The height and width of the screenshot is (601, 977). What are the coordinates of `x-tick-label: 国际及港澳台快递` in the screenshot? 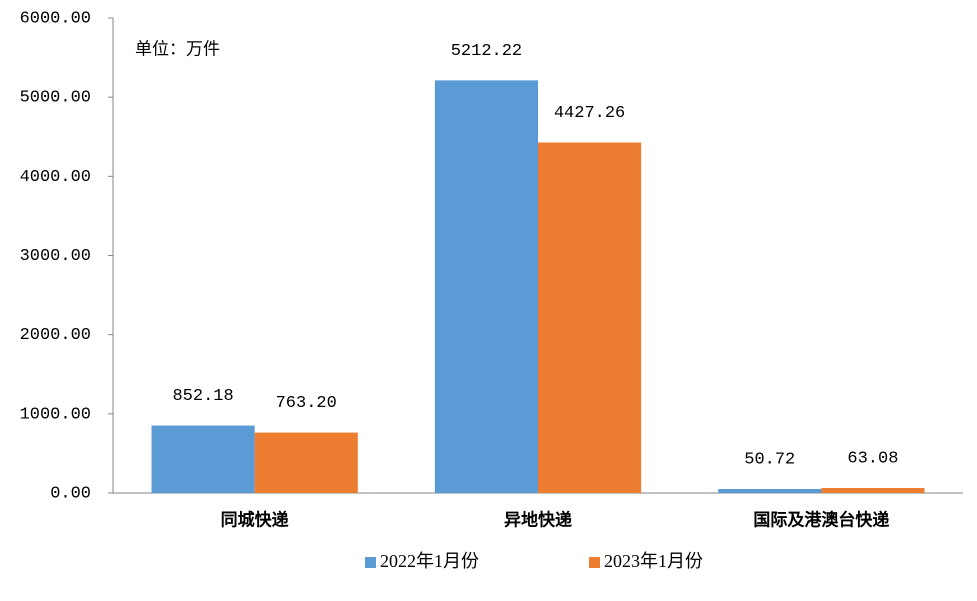 It's located at (821, 519).